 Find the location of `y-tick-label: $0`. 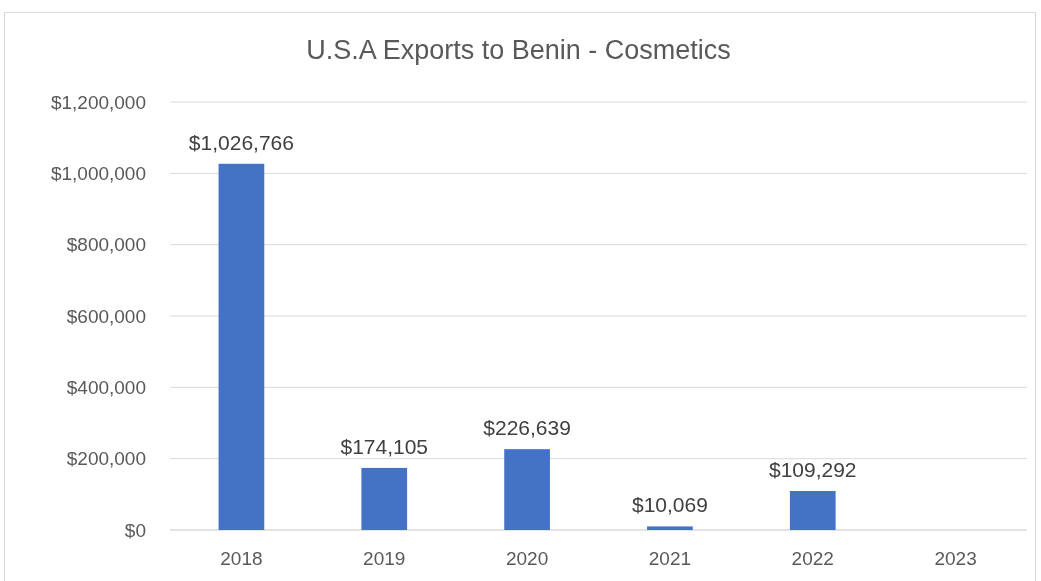

y-tick-label: $0 is located at coordinates (135, 530).